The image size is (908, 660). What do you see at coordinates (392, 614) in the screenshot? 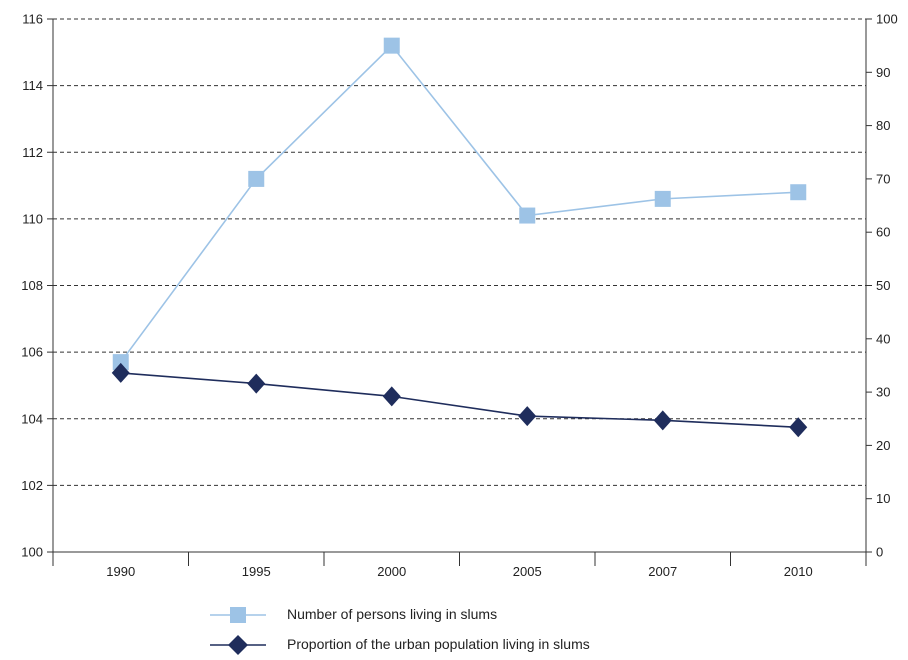
I see `legend-label-persons: Number of persons living in slums` at bounding box center [392, 614].